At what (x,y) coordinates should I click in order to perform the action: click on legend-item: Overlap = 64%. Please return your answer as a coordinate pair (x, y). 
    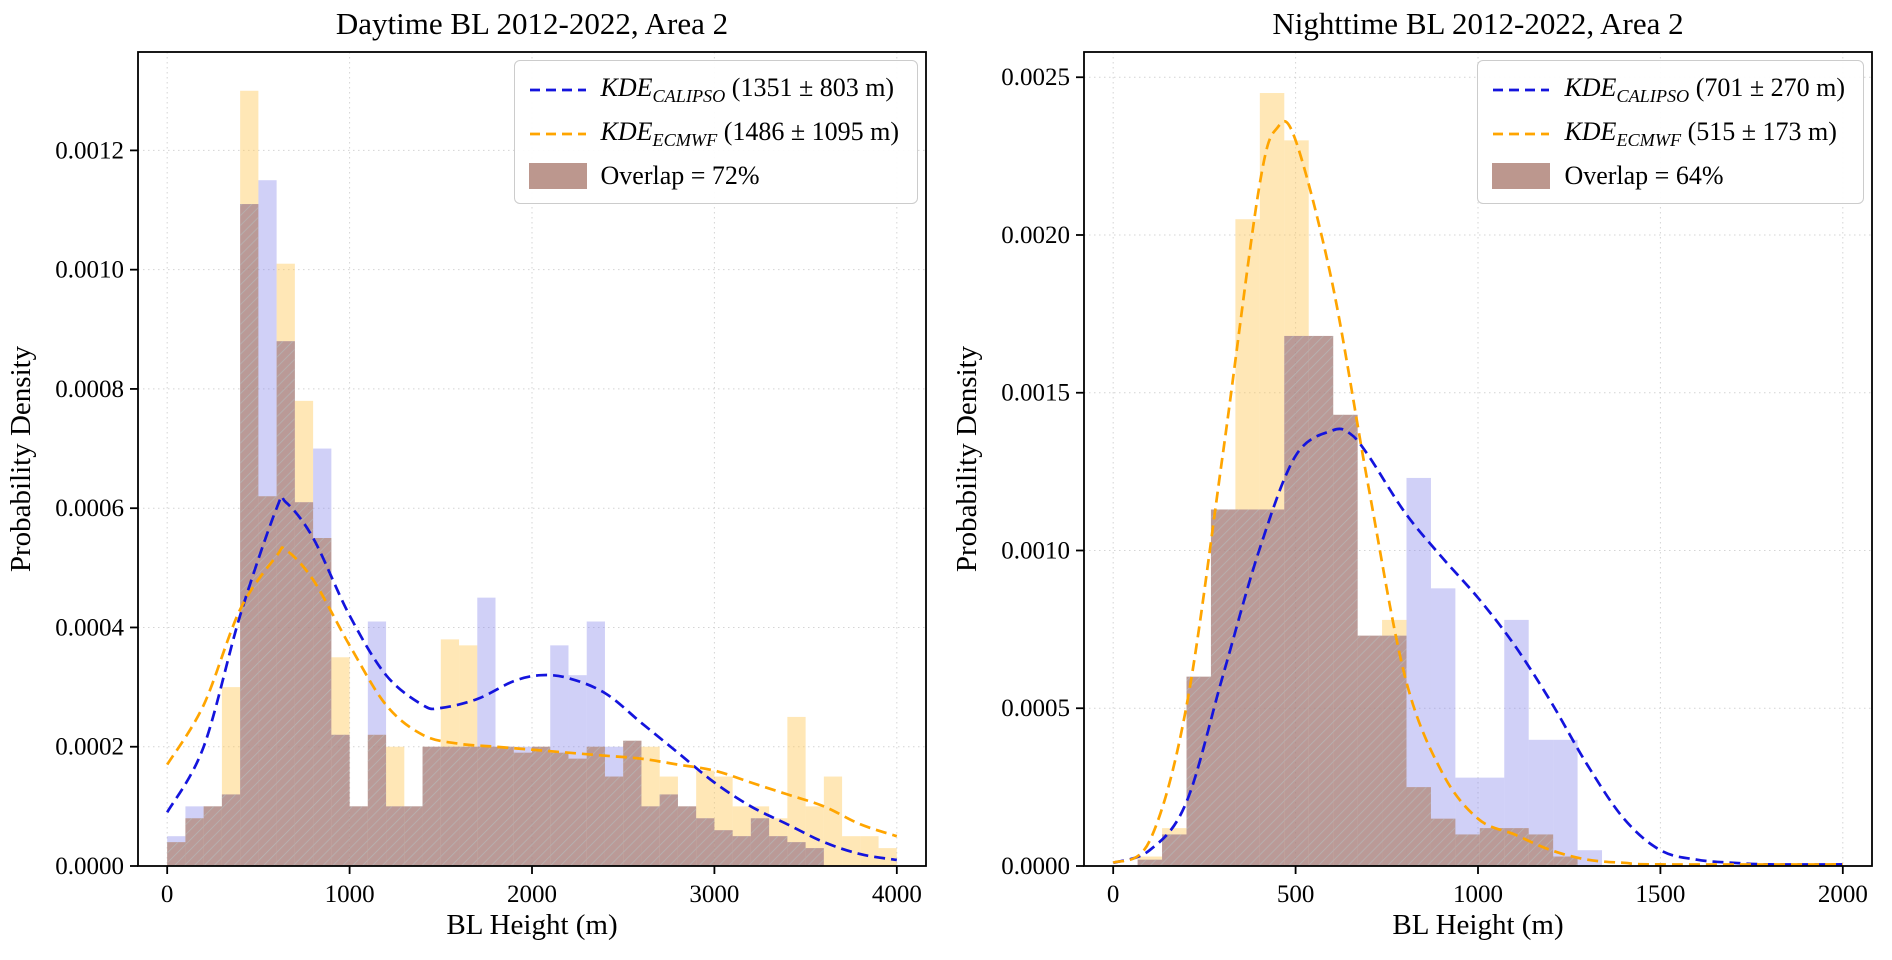
    Looking at the image, I should click on (1668, 176).